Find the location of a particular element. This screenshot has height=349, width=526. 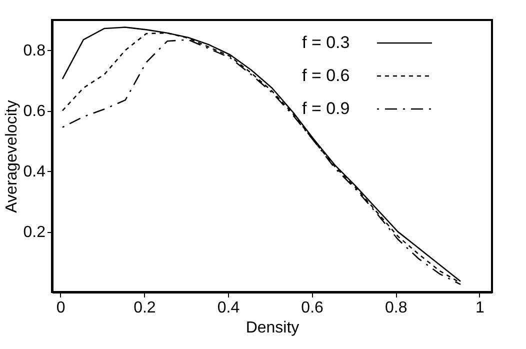

y-tick-label: 0.6 is located at coordinates (34, 111).